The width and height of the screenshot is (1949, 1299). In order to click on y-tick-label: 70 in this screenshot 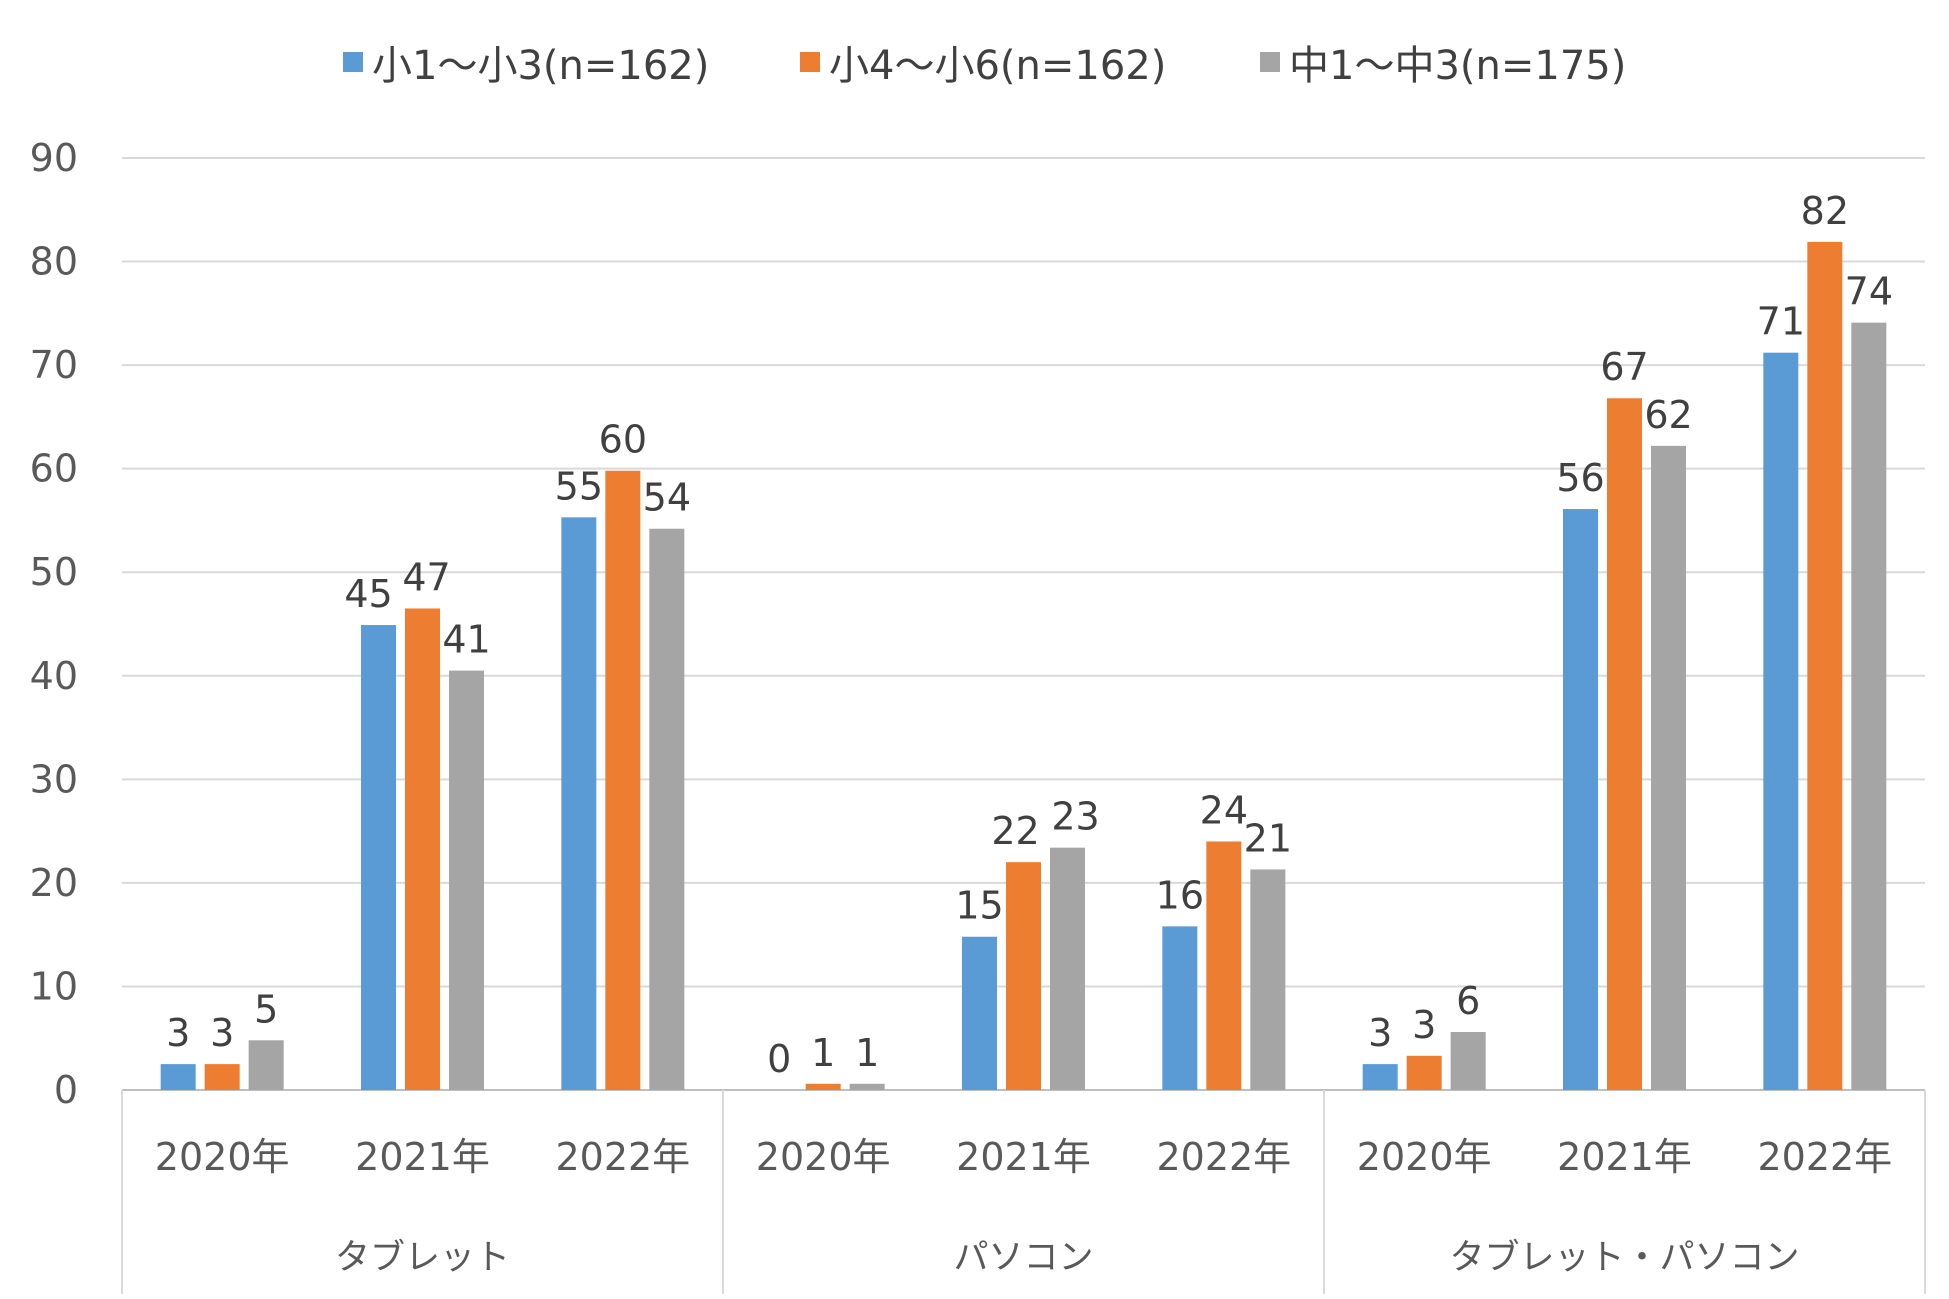, I will do `click(54, 365)`.